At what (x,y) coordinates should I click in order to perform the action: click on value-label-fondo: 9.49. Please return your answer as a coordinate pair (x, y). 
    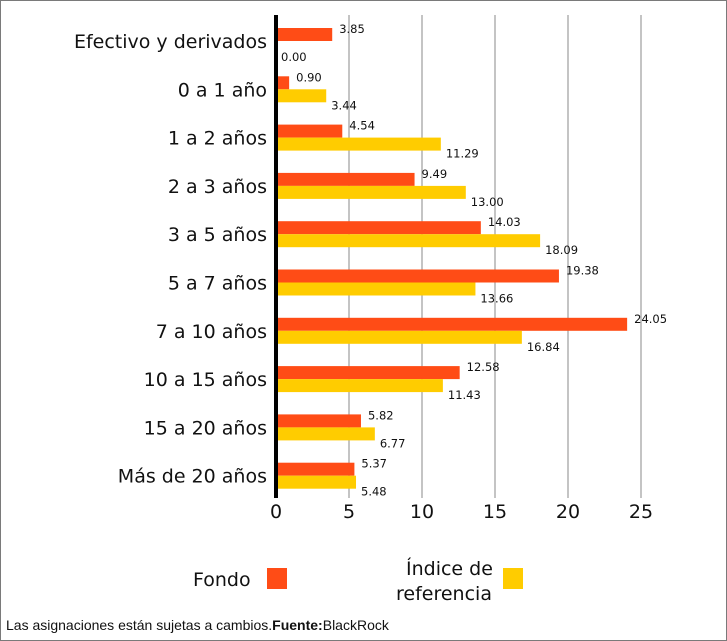
    Looking at the image, I should click on (435, 174).